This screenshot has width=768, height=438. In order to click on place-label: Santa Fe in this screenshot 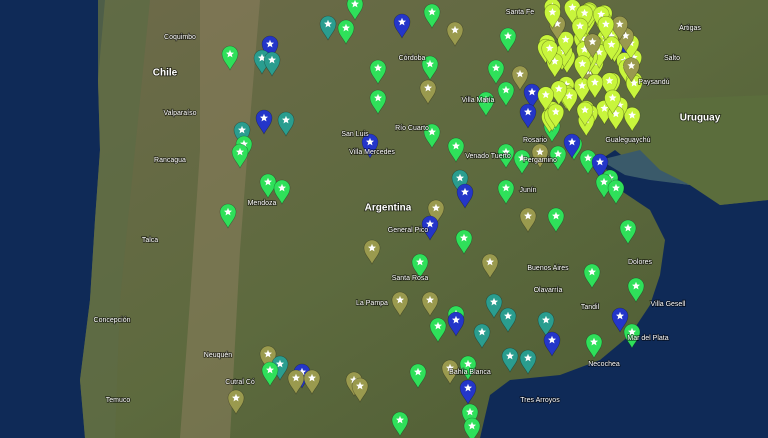, I will do `click(520, 12)`.